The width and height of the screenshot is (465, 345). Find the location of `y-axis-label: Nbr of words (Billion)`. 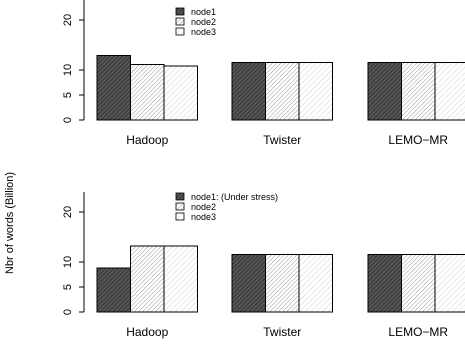

y-axis-label: Nbr of words (Billion) is located at coordinates (10, 223).